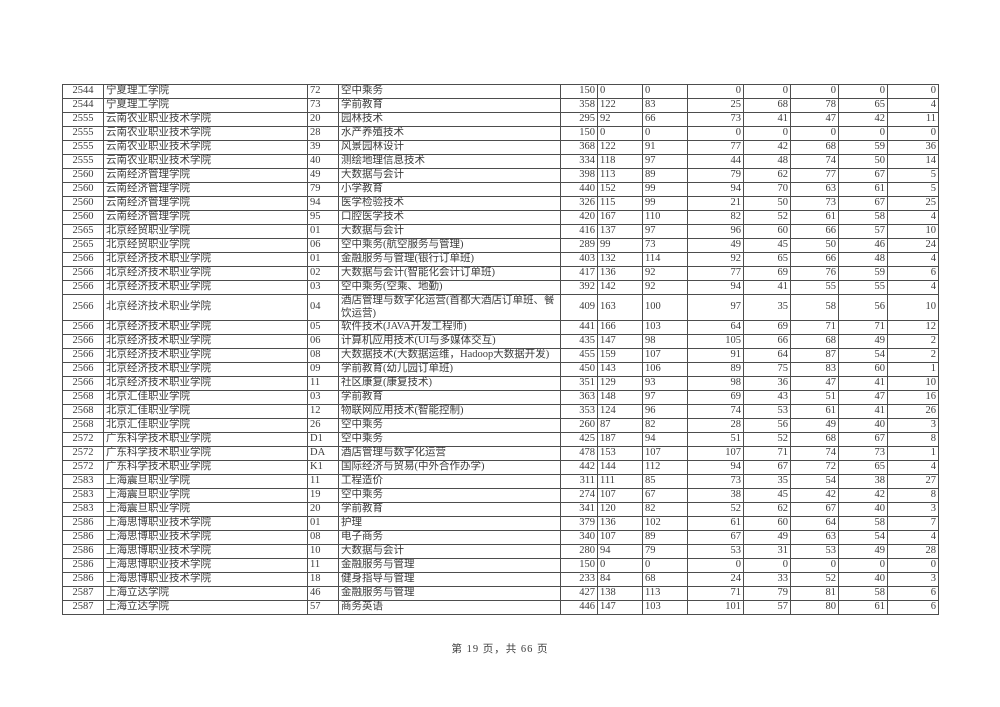 The height and width of the screenshot is (707, 1000). What do you see at coordinates (620, 217) in the screenshot?
I see `value-cell-2: 167` at bounding box center [620, 217].